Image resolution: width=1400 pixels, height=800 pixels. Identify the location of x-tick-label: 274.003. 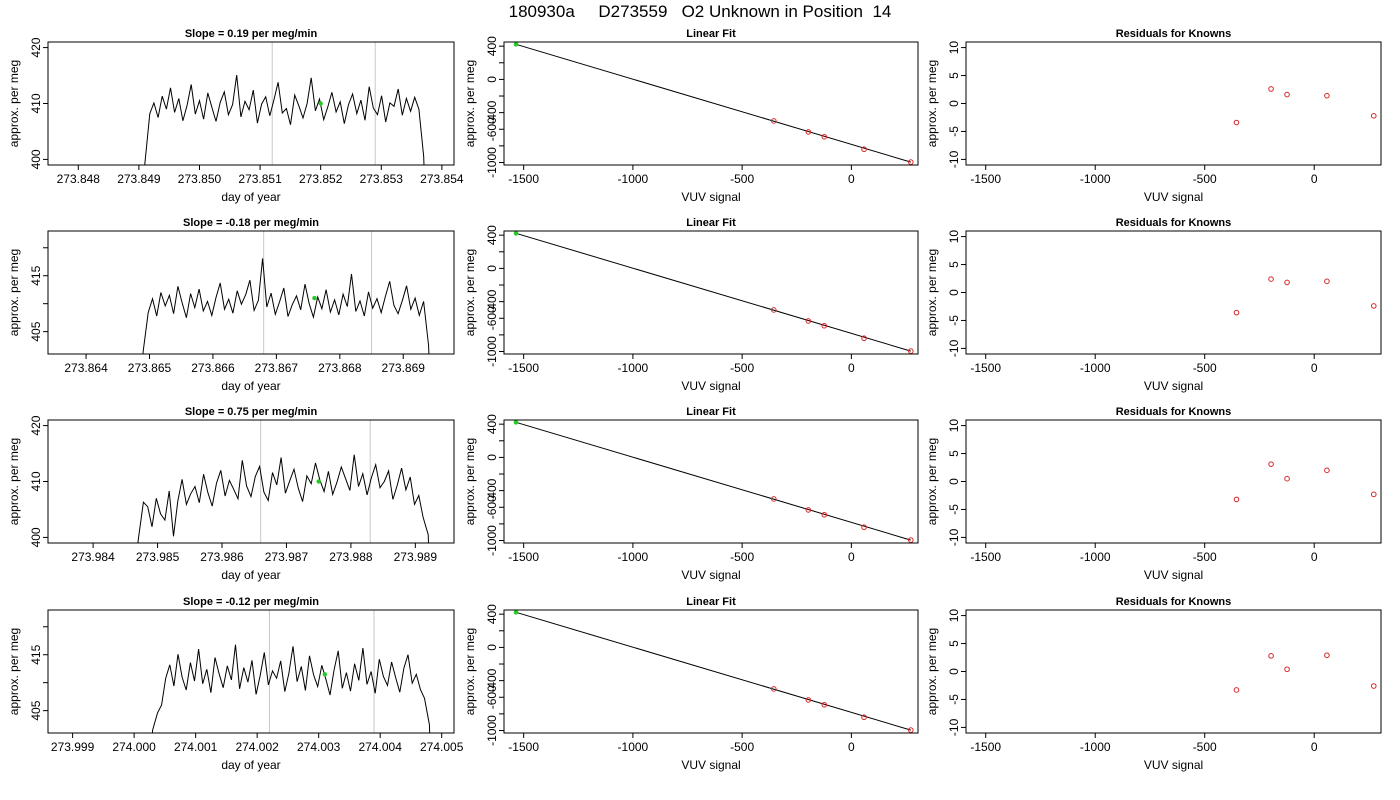
(319, 747).